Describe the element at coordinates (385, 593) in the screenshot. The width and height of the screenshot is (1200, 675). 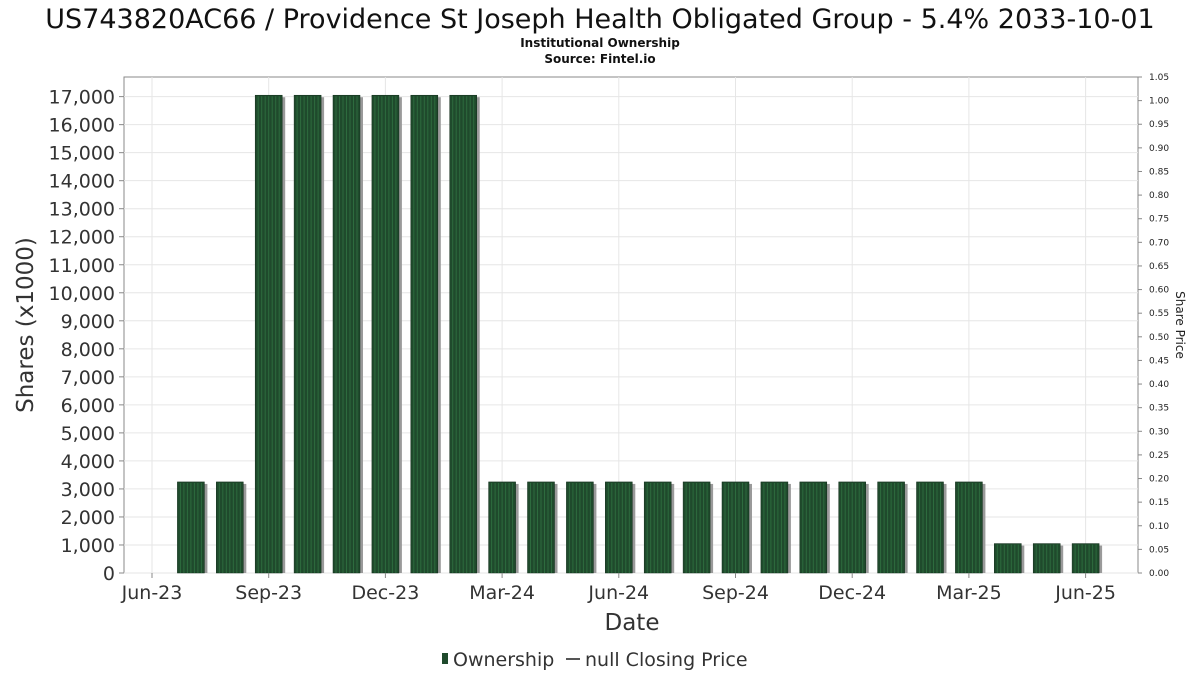
I see `x-tick-label: Dec-23` at that location.